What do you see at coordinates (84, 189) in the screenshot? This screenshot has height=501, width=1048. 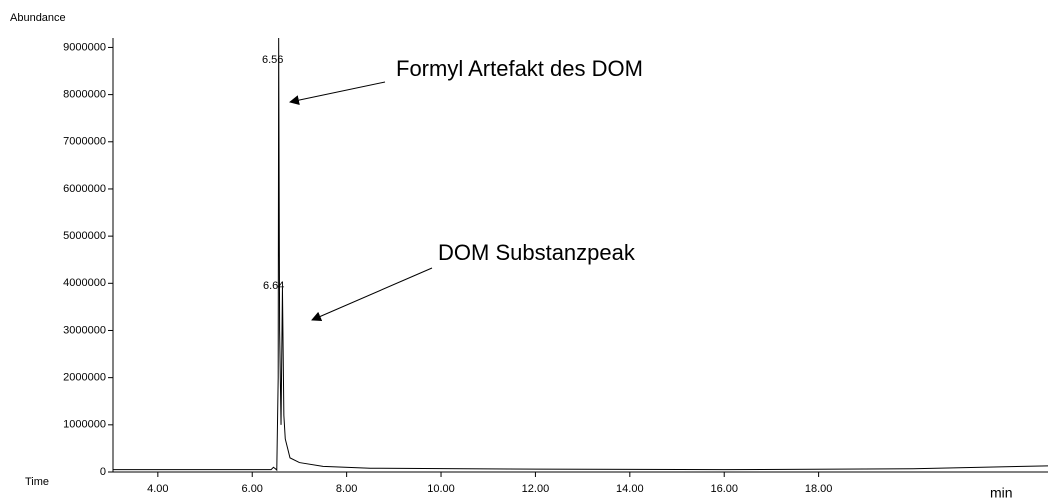 I see `y-tick-label: 6000000` at bounding box center [84, 189].